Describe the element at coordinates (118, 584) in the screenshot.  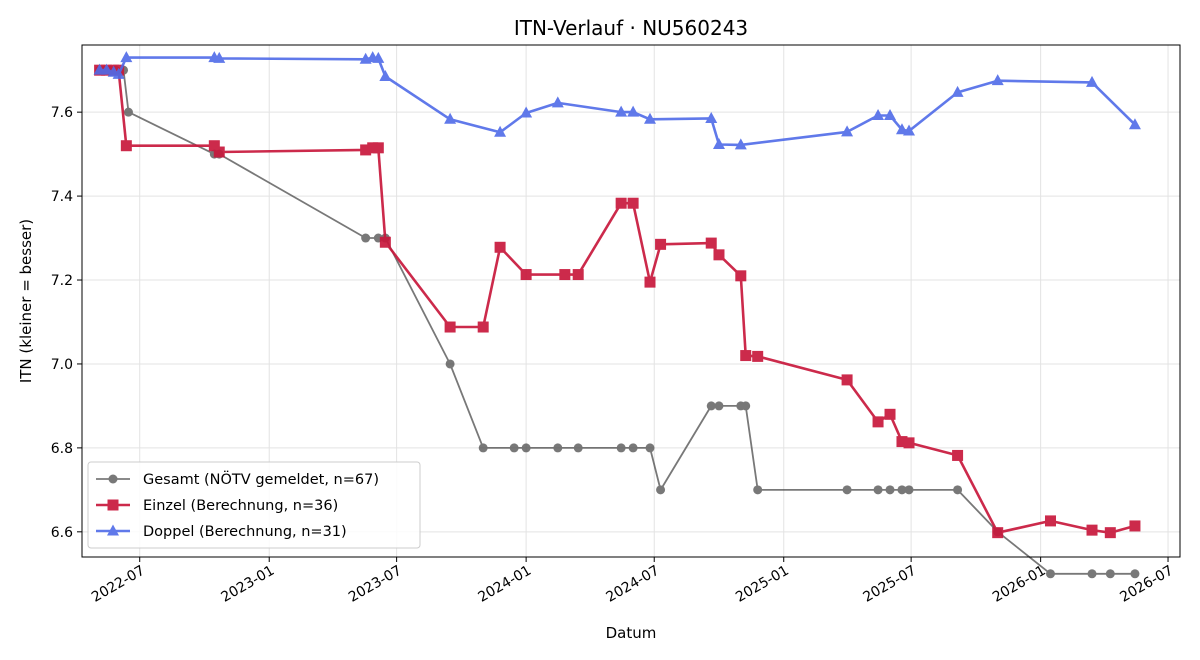
I see `x-tick-label: 2022-07` at that location.